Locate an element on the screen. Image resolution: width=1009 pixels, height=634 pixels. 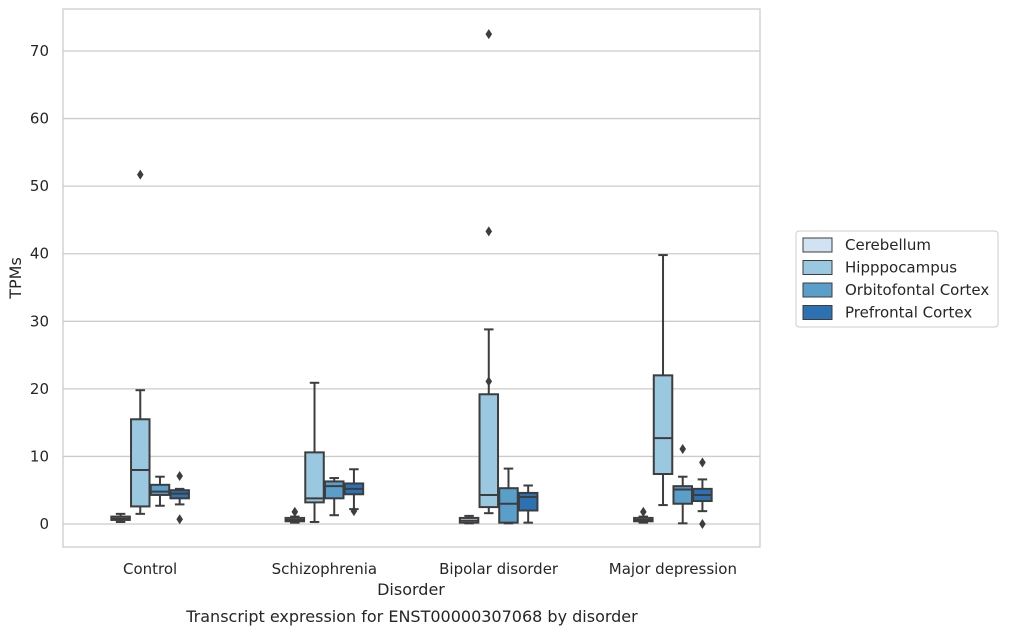
box-bipolar-disorder-hipppocampus is located at coordinates (489, 272).